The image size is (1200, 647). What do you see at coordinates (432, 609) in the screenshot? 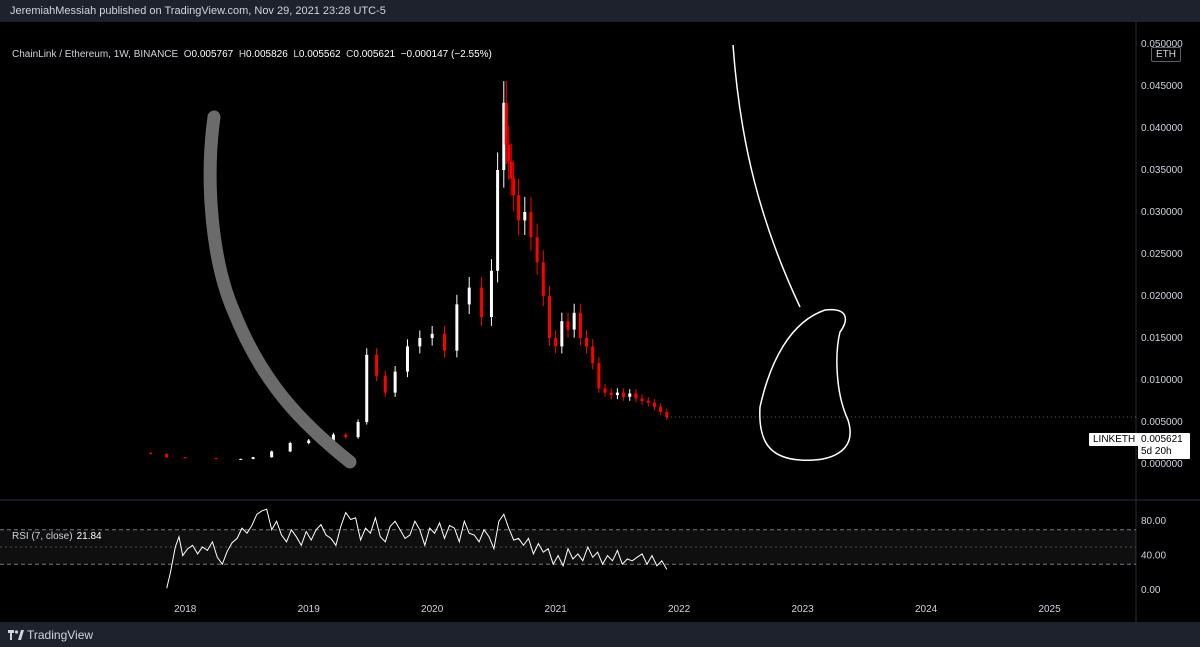
I see `time-tick-label: 2020` at bounding box center [432, 609].